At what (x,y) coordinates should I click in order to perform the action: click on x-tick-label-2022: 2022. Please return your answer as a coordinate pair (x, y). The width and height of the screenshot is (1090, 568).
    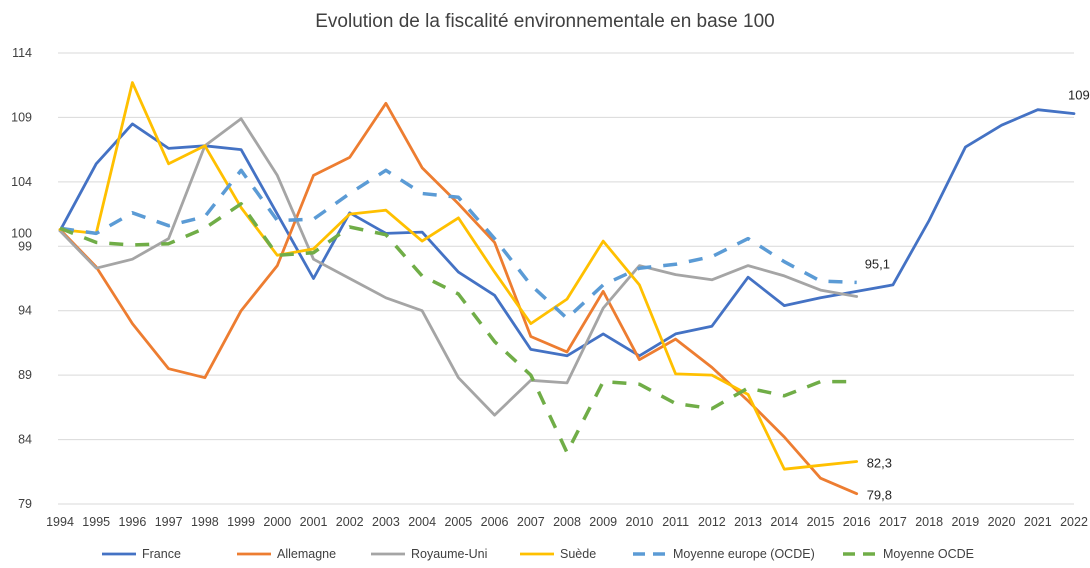
    Looking at the image, I should click on (1074, 522).